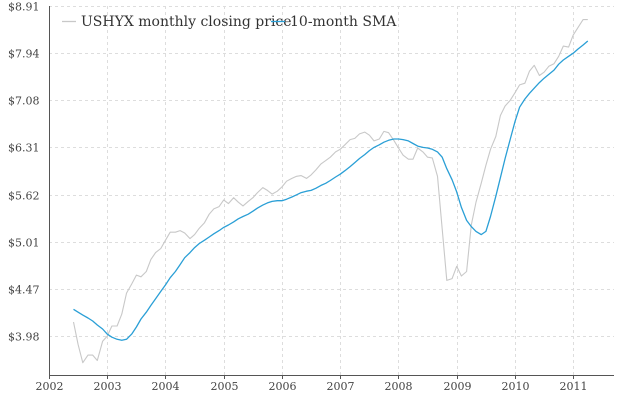  I want to click on x-tick-label: 2005, so click(225, 386).